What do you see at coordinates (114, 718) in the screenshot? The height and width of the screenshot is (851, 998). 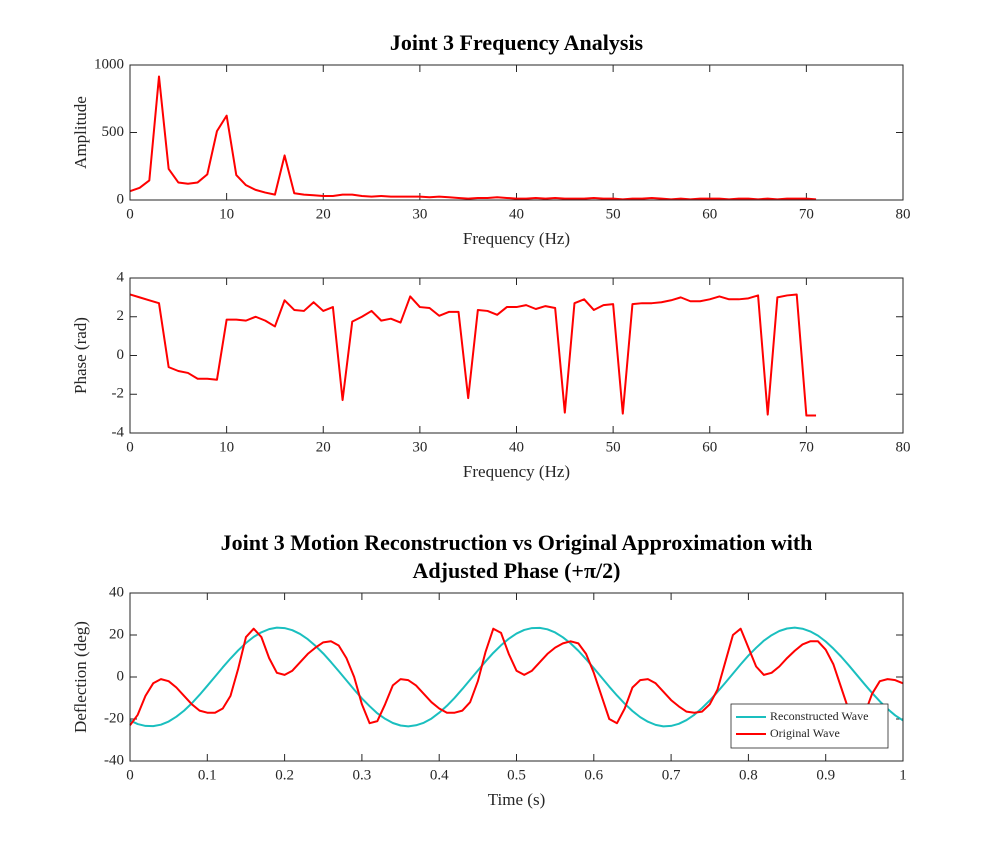 I see `y-tick-label: -20` at bounding box center [114, 718].